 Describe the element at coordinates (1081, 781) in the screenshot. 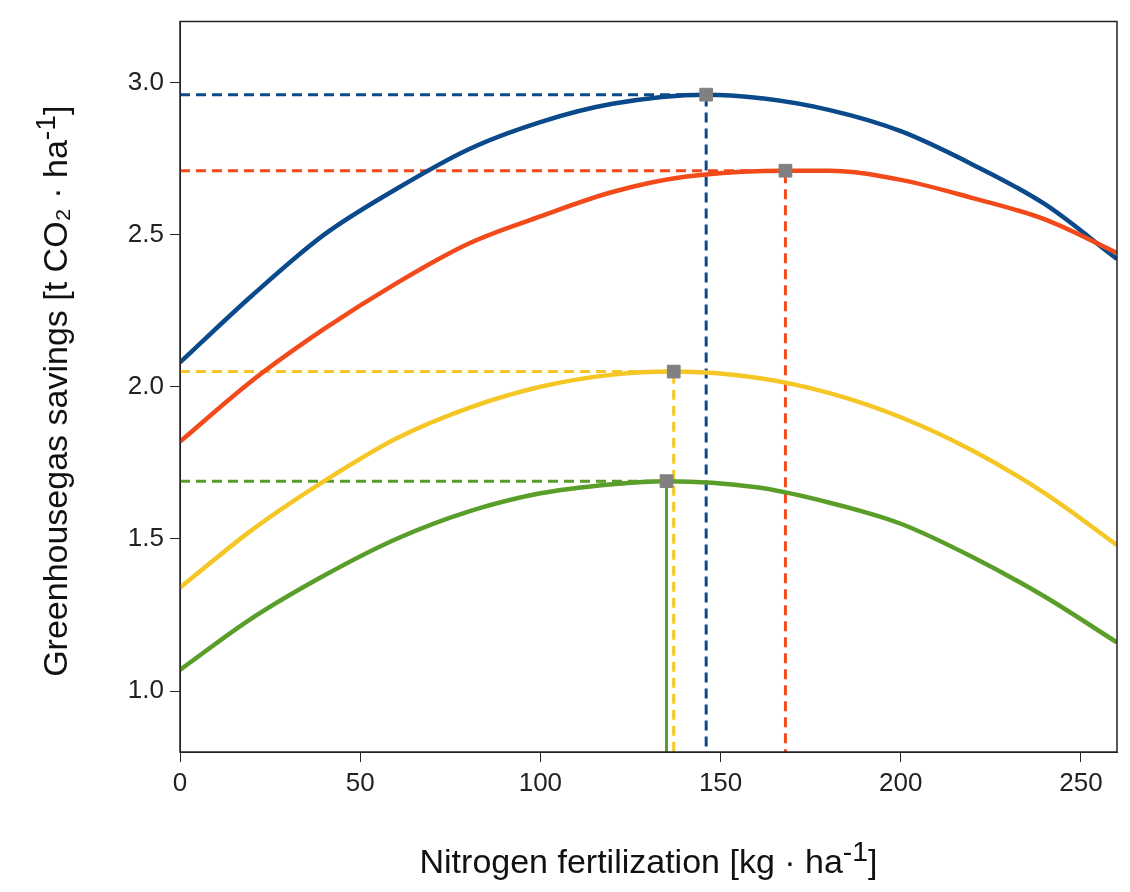

I see `x-tick-label: 250` at that location.